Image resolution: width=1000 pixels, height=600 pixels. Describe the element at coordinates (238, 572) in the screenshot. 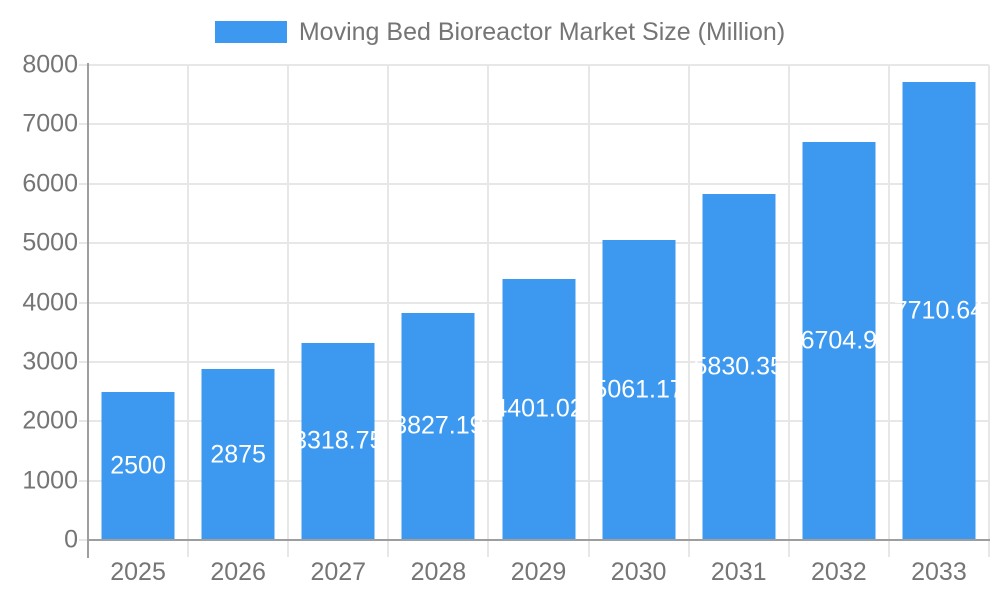

I see `x-tick-label: 2026` at that location.